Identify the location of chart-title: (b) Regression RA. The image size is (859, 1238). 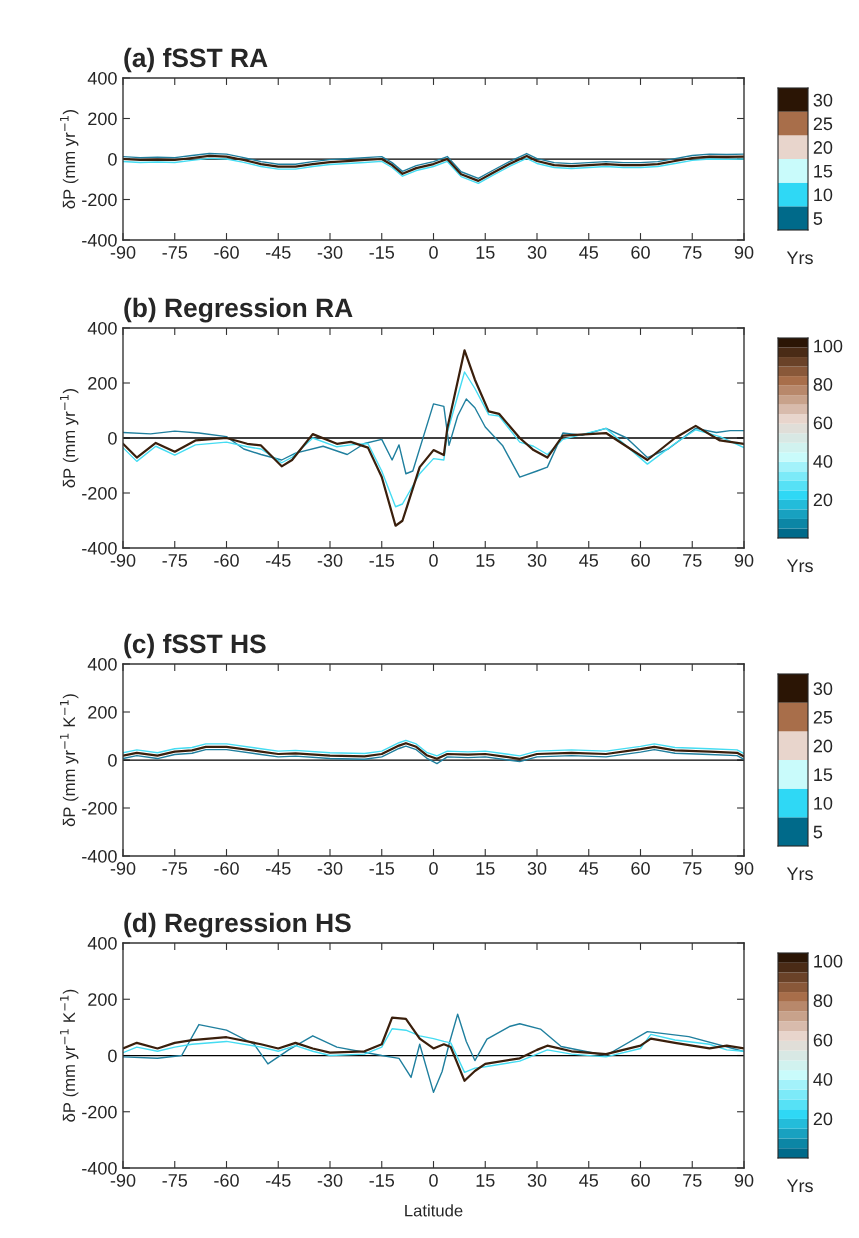
(238, 310).